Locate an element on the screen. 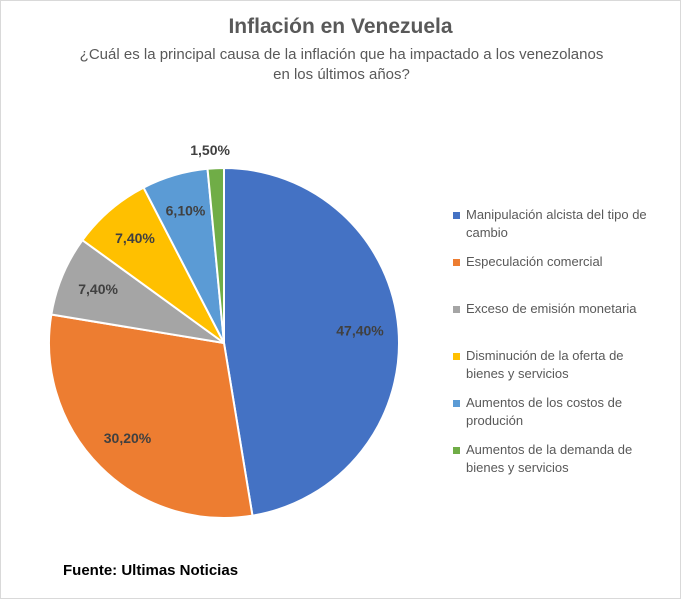  pie-slice-label-3: 7,40% is located at coordinates (98, 289).